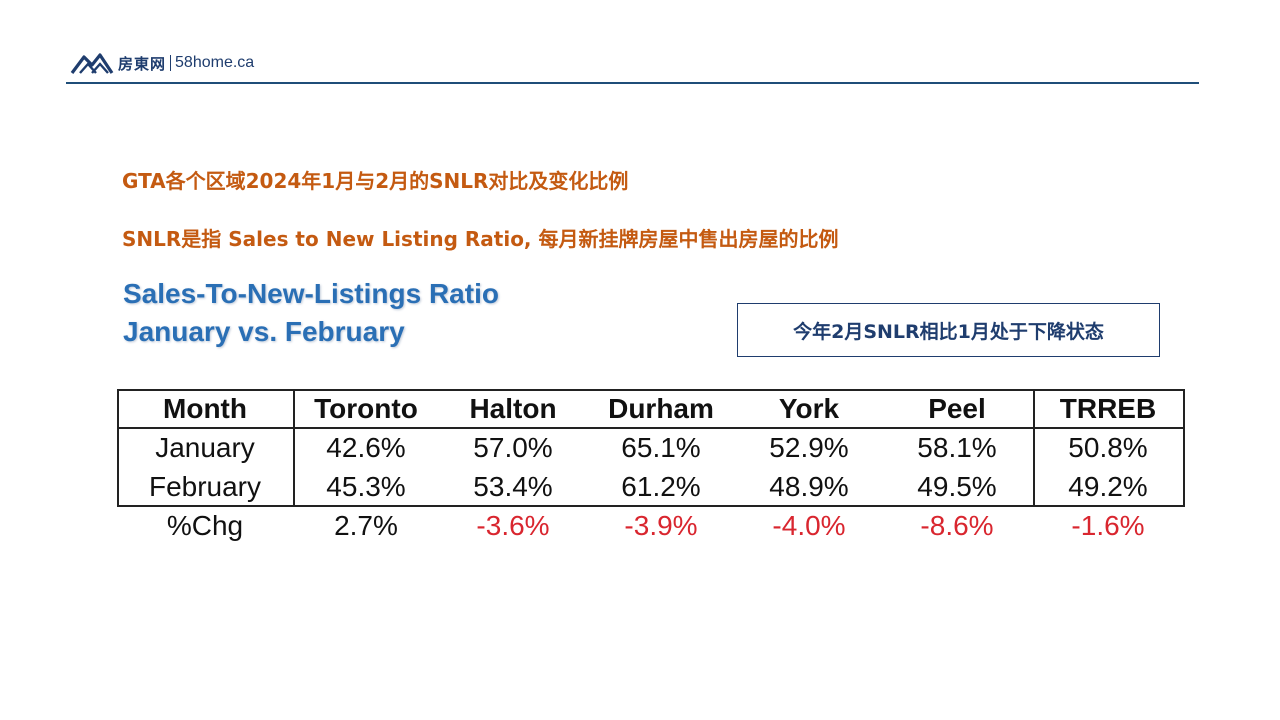 The height and width of the screenshot is (720, 1280). What do you see at coordinates (294, 448) in the screenshot?
I see `table-divider-month` at bounding box center [294, 448].